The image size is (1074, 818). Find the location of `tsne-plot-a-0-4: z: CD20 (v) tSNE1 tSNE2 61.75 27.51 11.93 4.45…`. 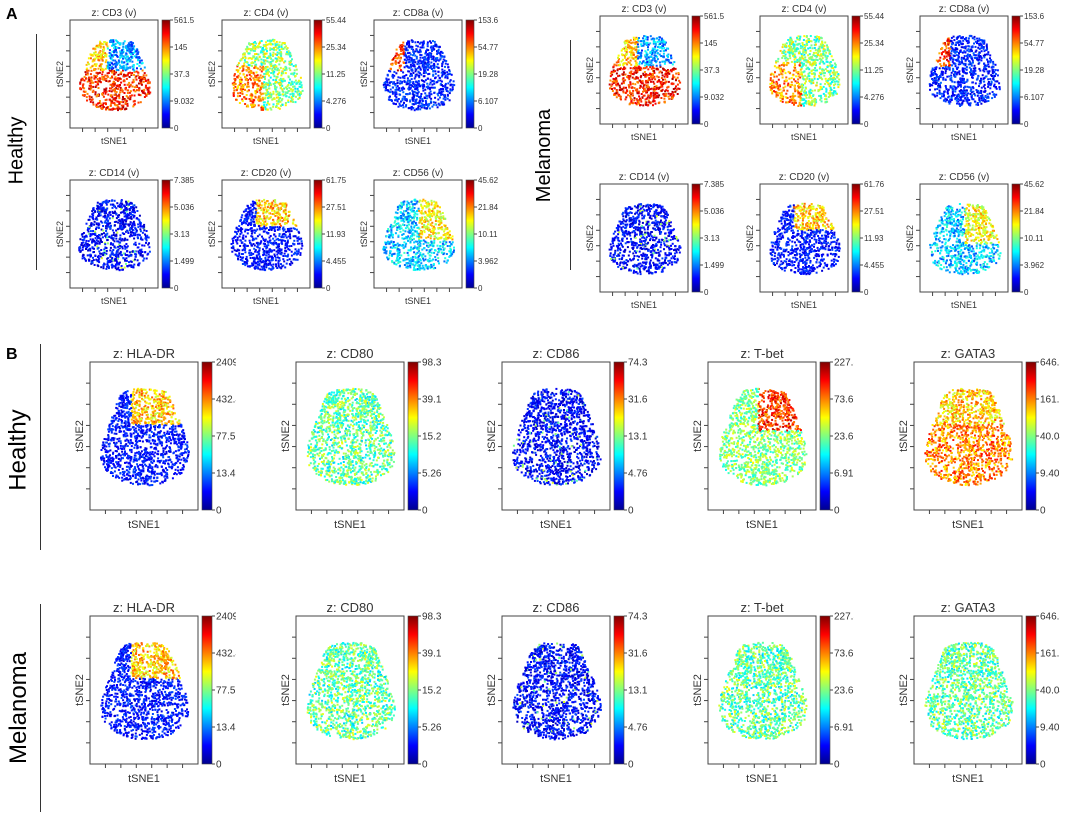

tsne-plot-a-0-4: z: CD20 (v) tSNE1 tSNE2 61.75 27.51 11.93 4.45… is located at coordinates (275, 242).